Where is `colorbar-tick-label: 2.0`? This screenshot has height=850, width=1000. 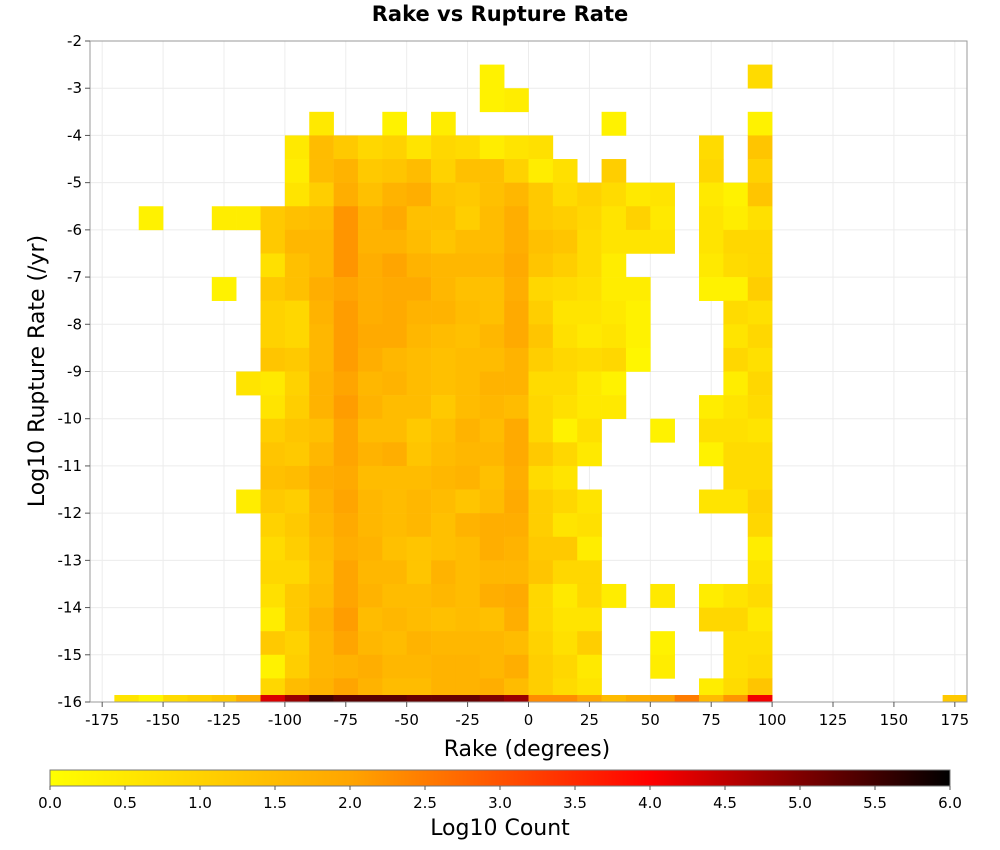 colorbar-tick-label: 2.0 is located at coordinates (350, 803).